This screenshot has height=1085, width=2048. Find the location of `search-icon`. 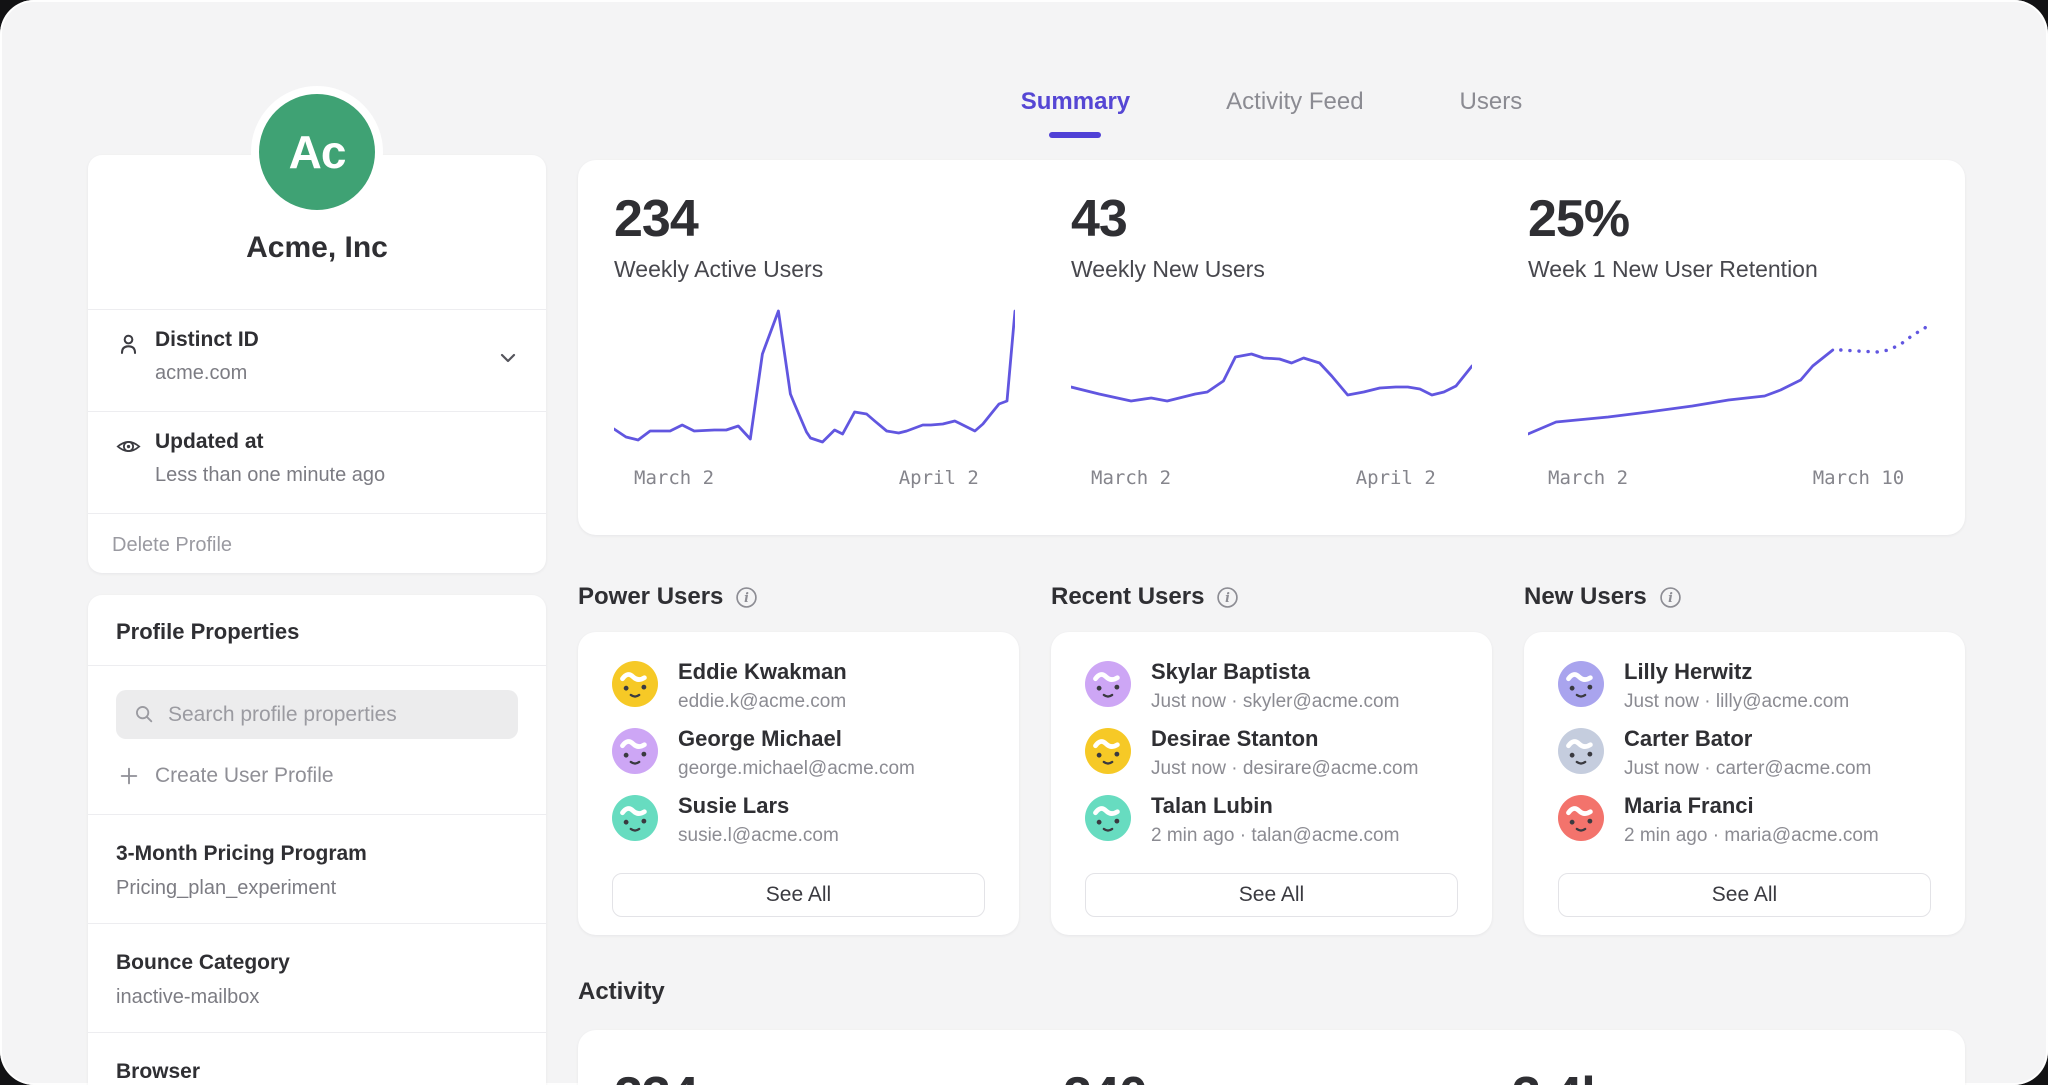

search-icon is located at coordinates (144, 714).